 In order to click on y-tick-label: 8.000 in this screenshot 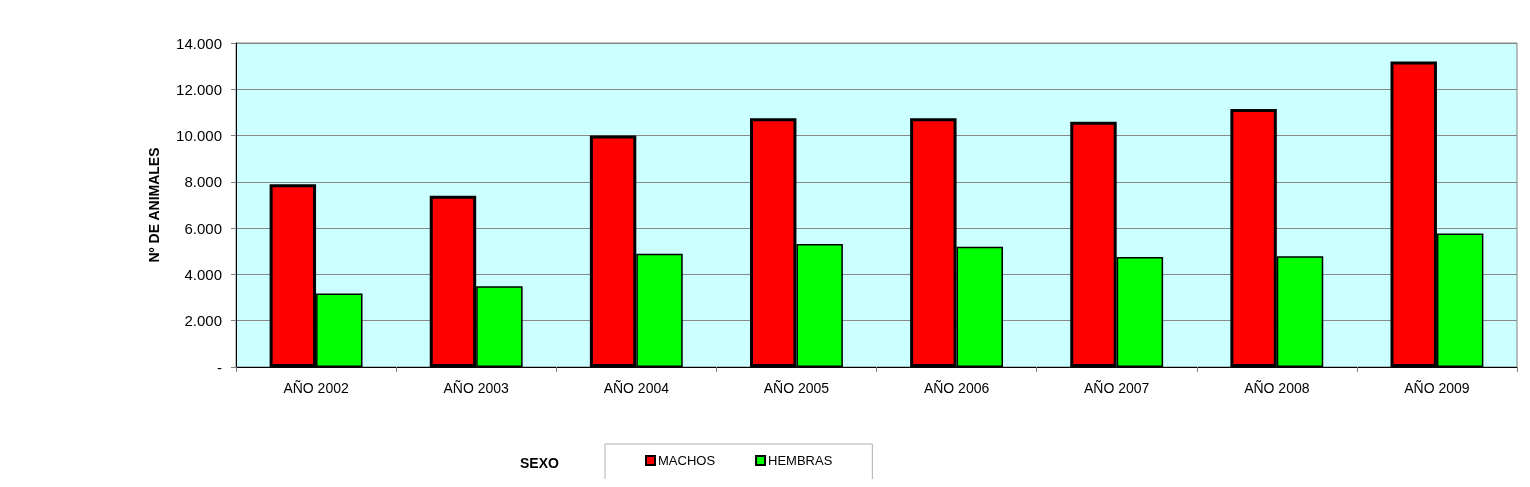, I will do `click(203, 182)`.